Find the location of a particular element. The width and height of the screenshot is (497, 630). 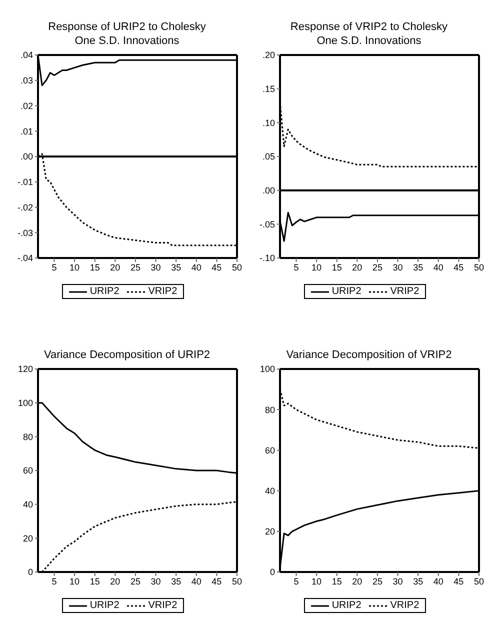

y-tick-label: .15 is located at coordinates (268, 89).